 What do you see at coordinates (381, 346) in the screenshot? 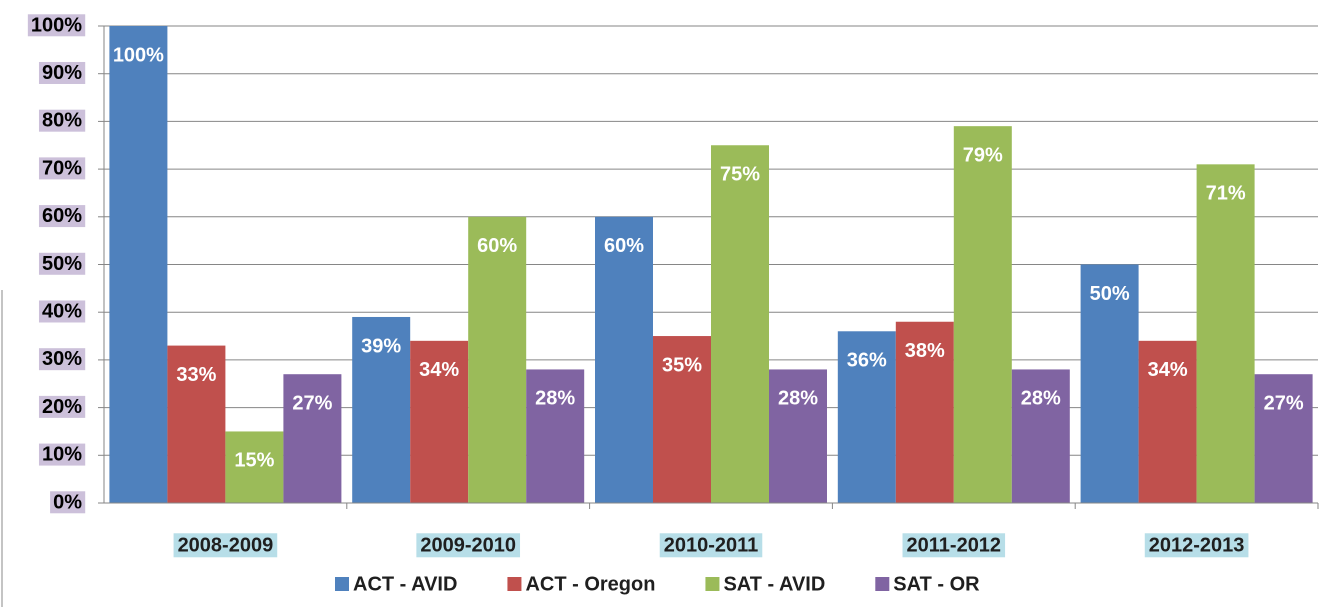
I see `data-label: 39%` at bounding box center [381, 346].